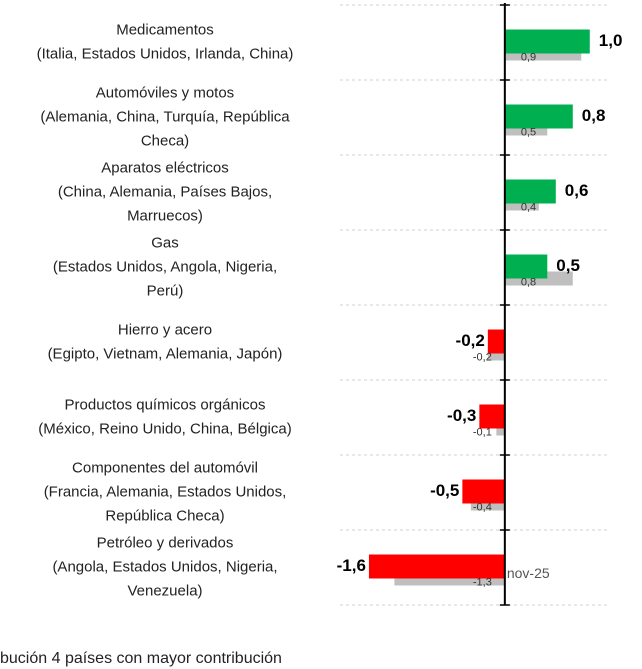 Image resolution: width=642 pixels, height=669 pixels. Describe the element at coordinates (528, 573) in the screenshot. I see `axis-label: nov-25` at that location.